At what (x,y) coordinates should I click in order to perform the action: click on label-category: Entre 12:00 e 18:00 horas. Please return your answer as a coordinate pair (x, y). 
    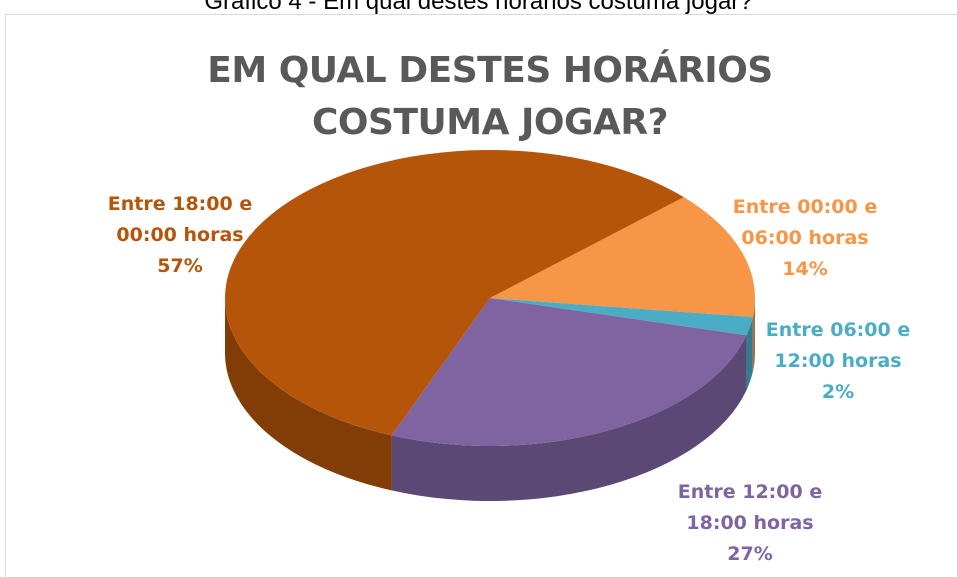
    Looking at the image, I should click on (750, 507).